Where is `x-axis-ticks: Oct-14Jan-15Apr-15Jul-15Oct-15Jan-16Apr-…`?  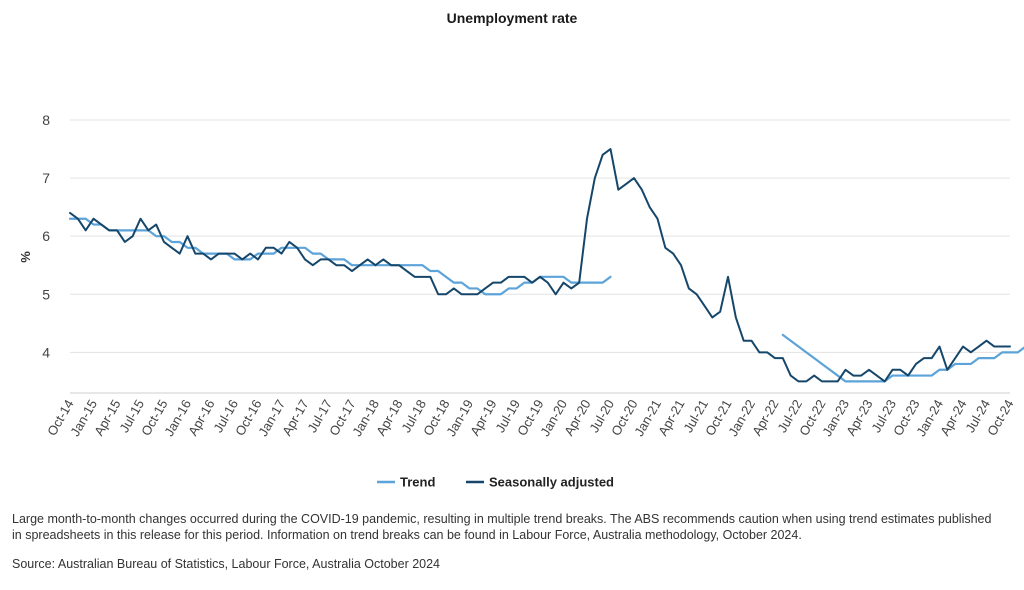 x-axis-ticks: Oct-14Jan-15Apr-15Jul-15Oct-15Jan-16Apr-… is located at coordinates (530, 418).